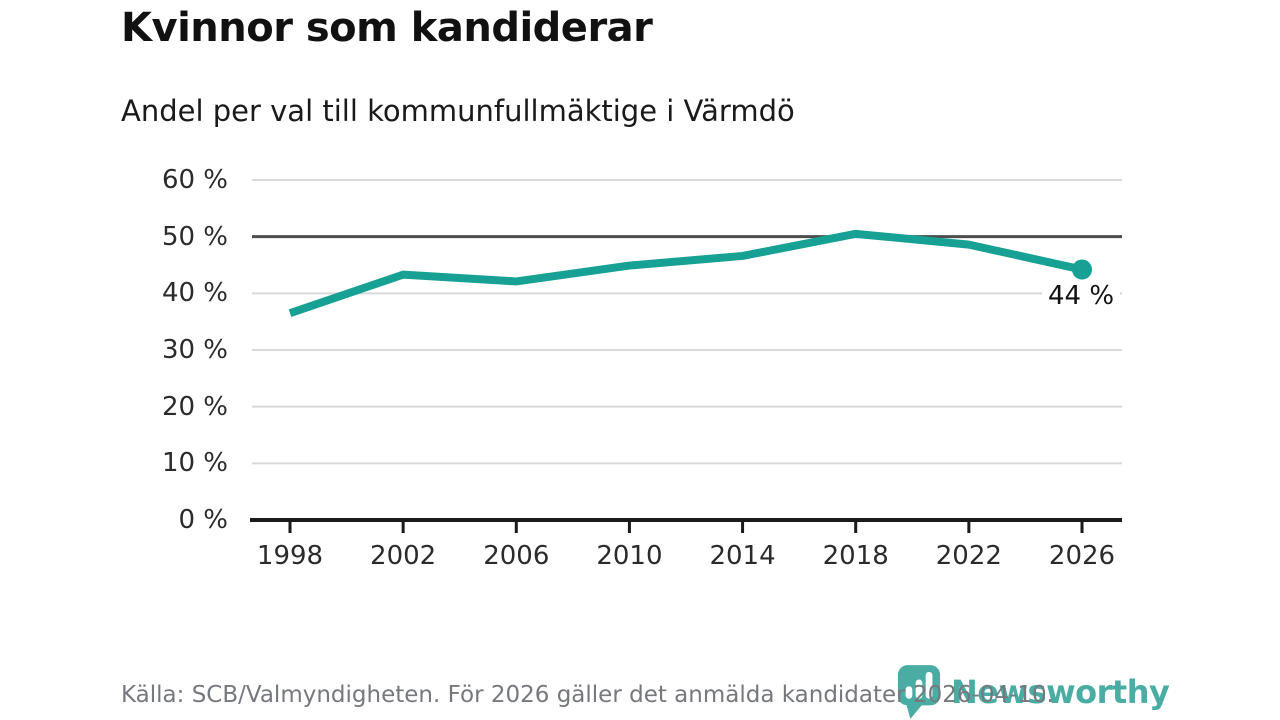  What do you see at coordinates (1082, 556) in the screenshot?
I see `x-axis-tick-label: 2026` at bounding box center [1082, 556].